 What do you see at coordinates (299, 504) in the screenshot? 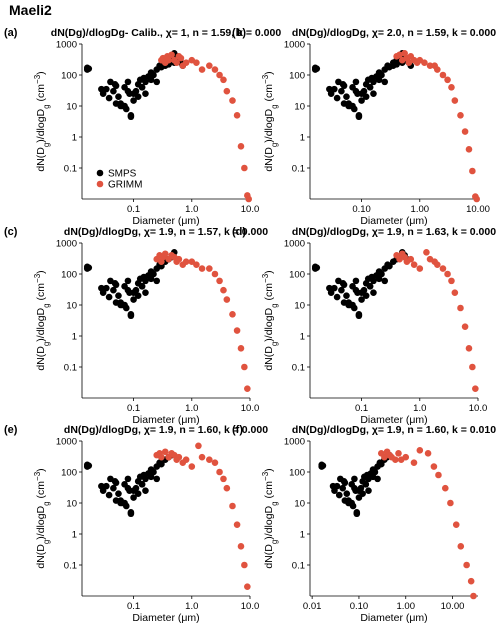
I see `y-tick-label: 10` at bounding box center [299, 504].